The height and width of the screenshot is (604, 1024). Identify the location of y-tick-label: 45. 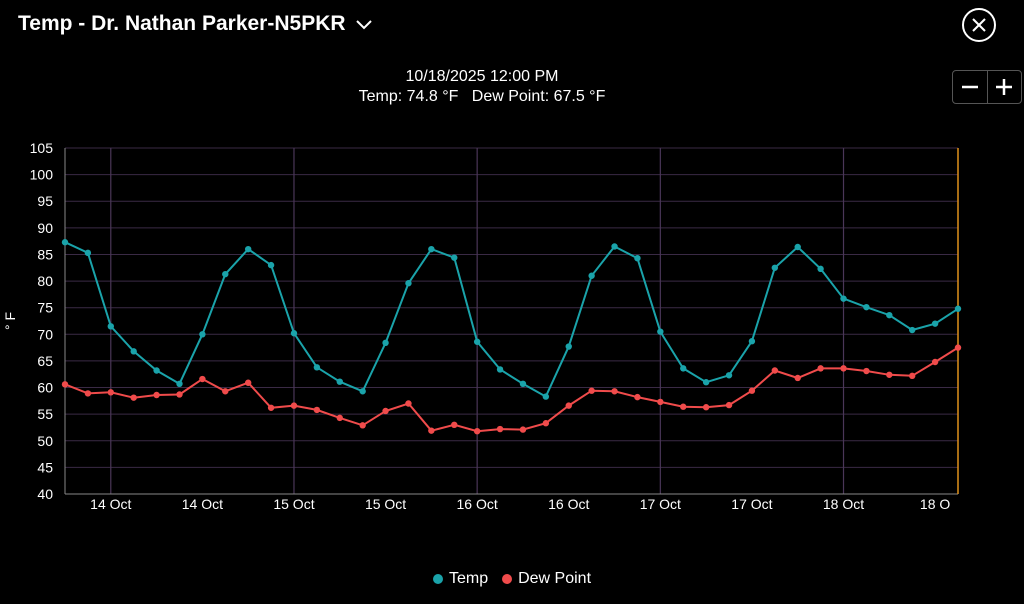
(45, 467).